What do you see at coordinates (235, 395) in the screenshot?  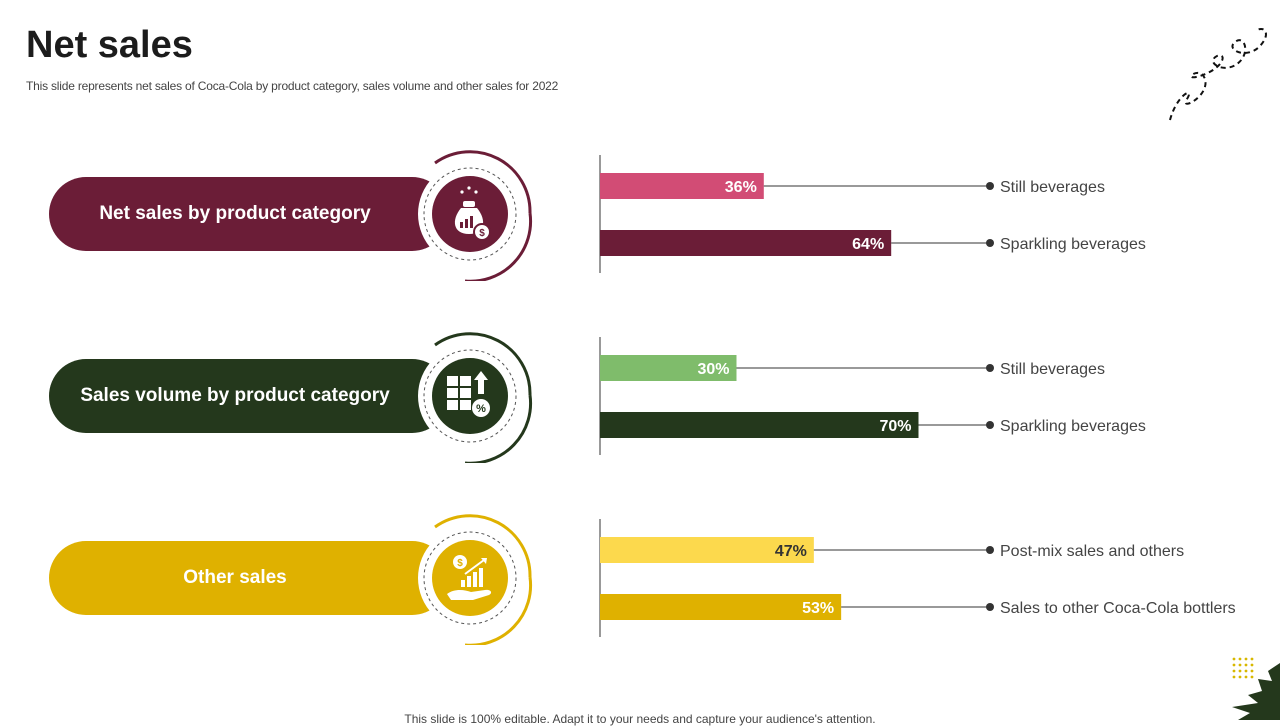 I see `pill-label: Sales volume by product category` at bounding box center [235, 395].